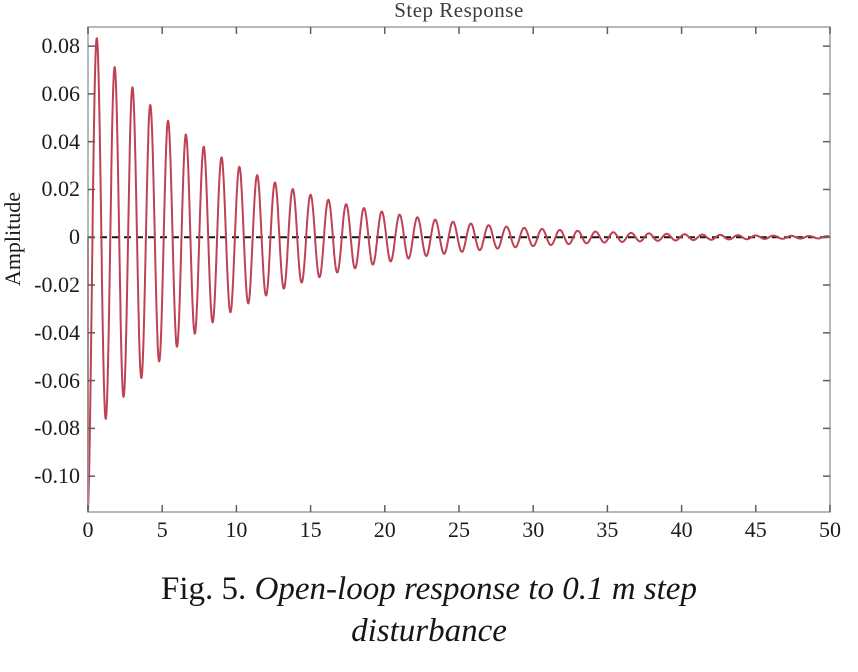  Describe the element at coordinates (88, 529) in the screenshot. I see `x-tick-label: 0` at that location.